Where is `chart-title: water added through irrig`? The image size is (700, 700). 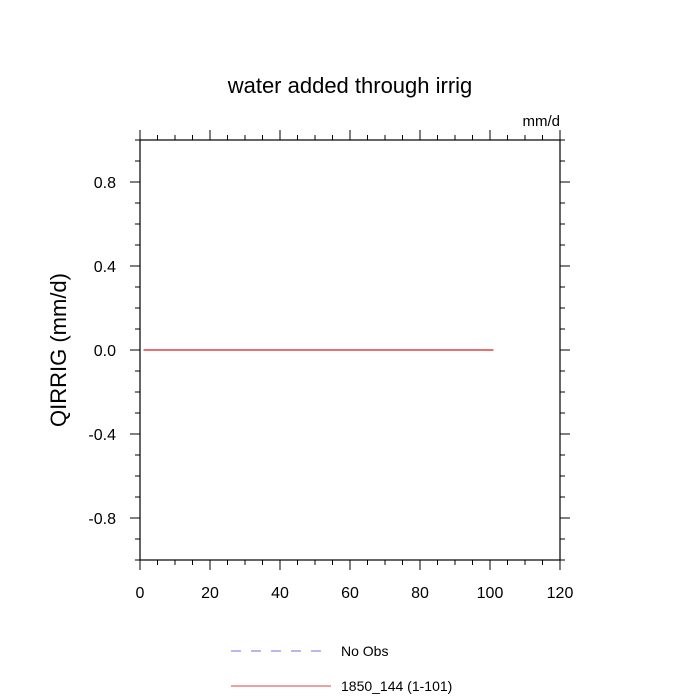 chart-title: water added through irrig is located at coordinates (350, 85).